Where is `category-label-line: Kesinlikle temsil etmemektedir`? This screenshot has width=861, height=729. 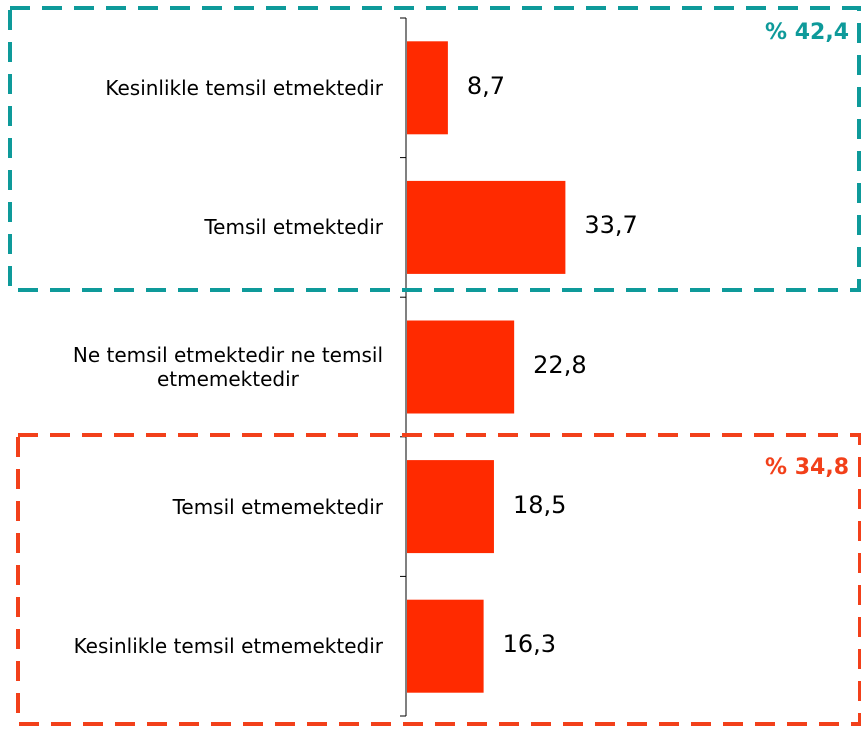 category-label-line: Kesinlikle temsil etmemektedir is located at coordinates (228, 646).